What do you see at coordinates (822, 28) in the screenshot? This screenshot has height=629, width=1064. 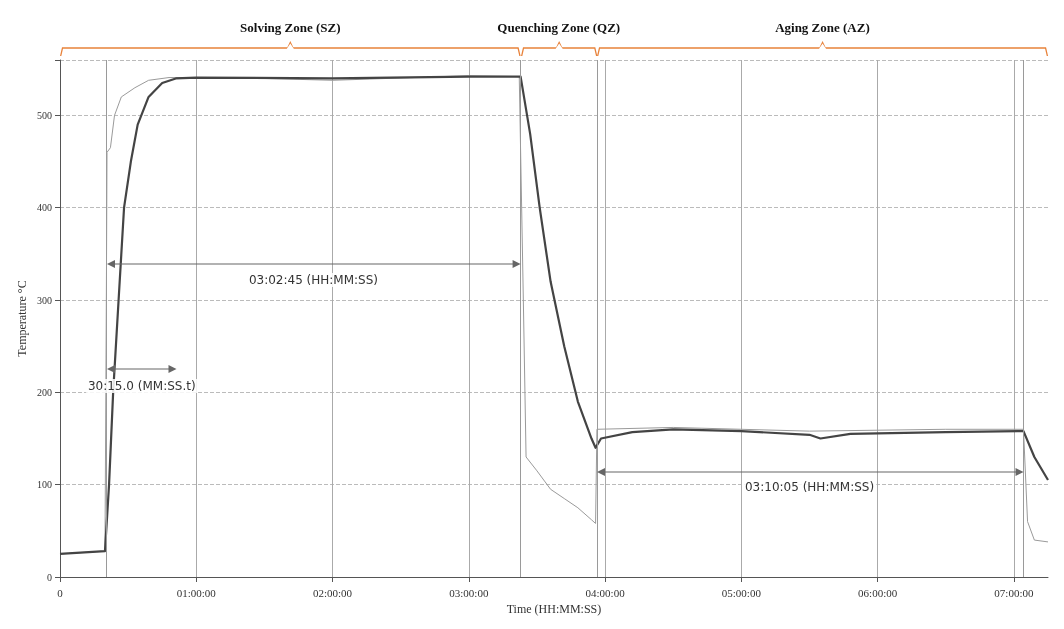 I see `text: Aging Zone (AZ)` at bounding box center [822, 28].